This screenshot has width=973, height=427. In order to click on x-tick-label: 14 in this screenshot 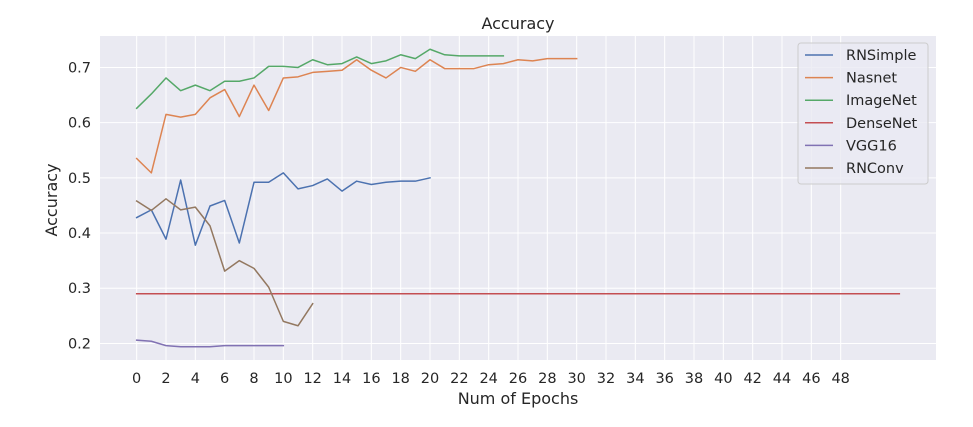, I will do `click(342, 379)`.